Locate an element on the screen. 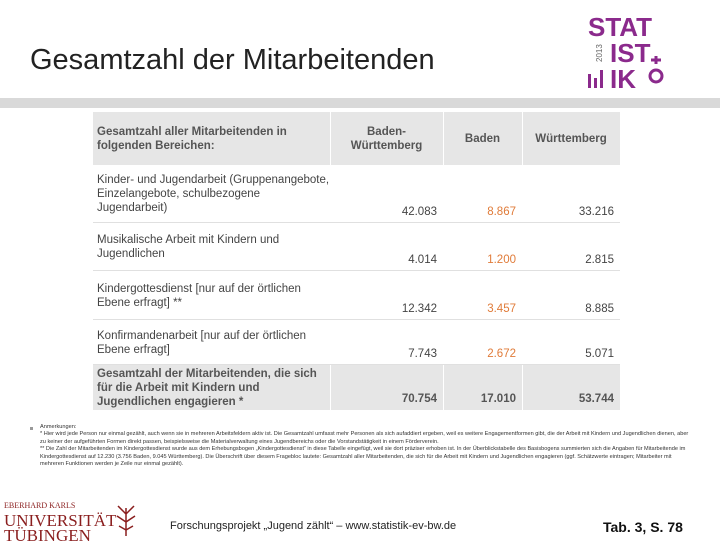 This screenshot has width=720, height=545. table-cell: 8.867 is located at coordinates (501, 212).